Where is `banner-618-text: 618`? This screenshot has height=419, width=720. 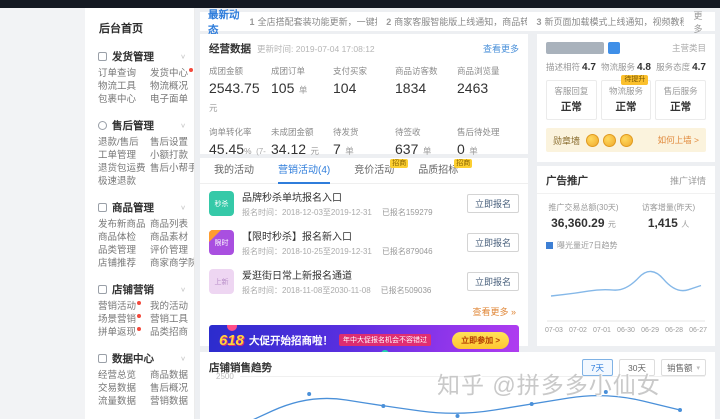
banner-618-text: 618 is located at coordinates (232, 340).